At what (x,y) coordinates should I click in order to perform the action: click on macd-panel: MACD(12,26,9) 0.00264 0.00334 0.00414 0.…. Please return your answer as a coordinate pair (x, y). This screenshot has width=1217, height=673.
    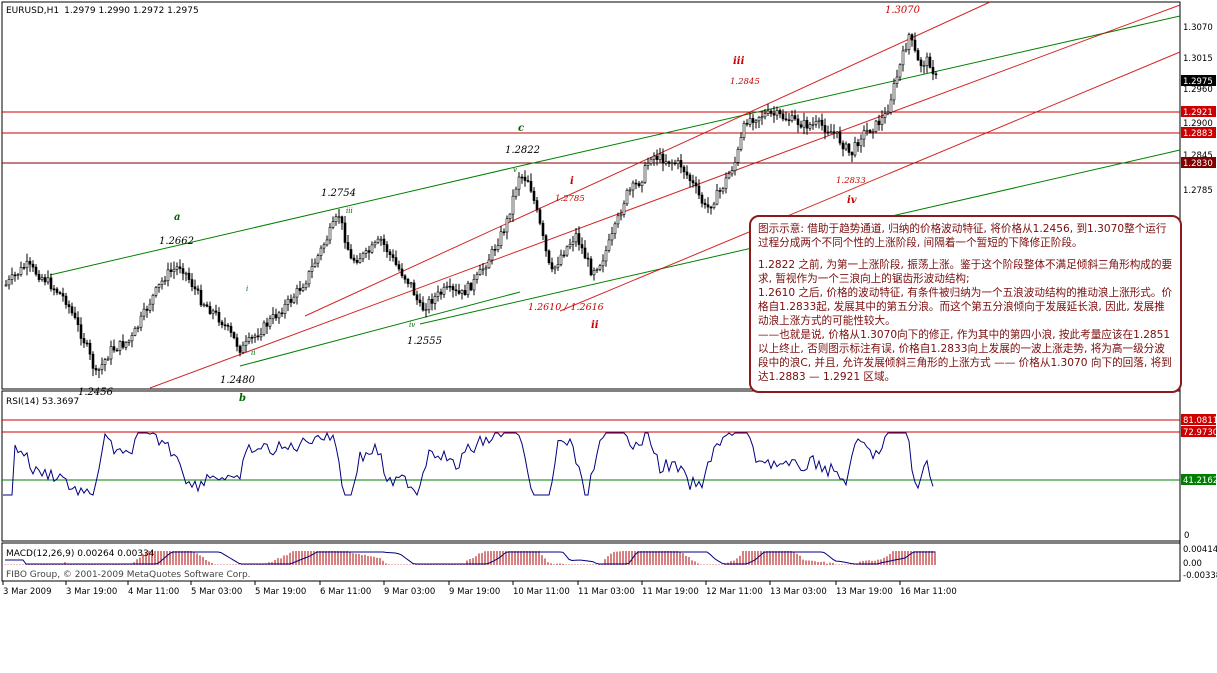
    Looking at the image, I should click on (610, 563).